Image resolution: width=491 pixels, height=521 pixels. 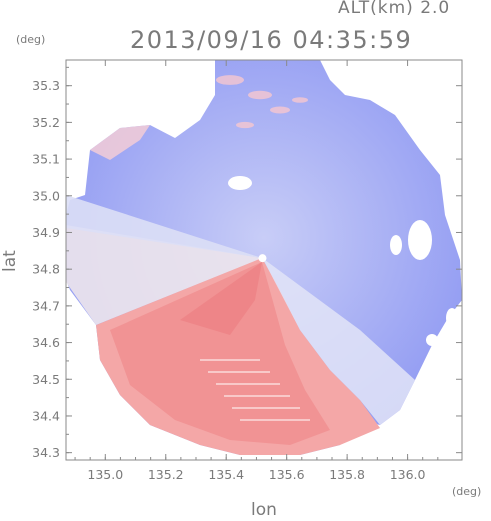 I want to click on x-axis-unit: (deg), so click(x=467, y=491).